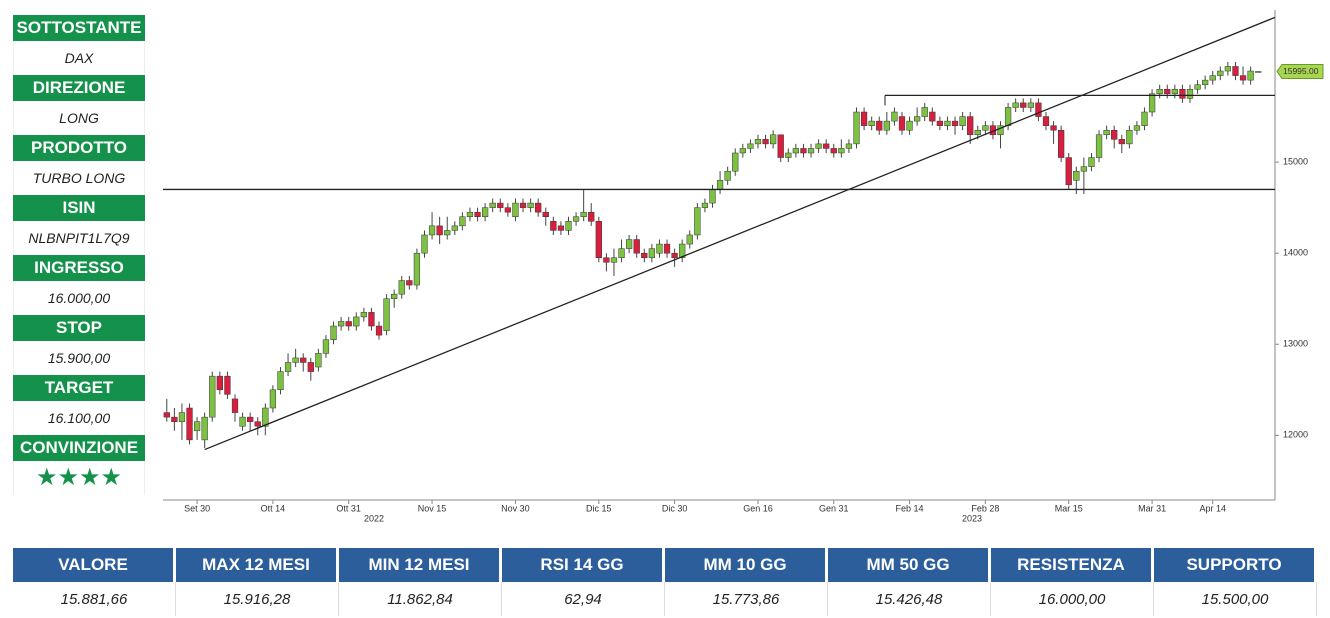 This screenshot has height=618, width=1330. I want to click on table-cell: 15.773,86, so click(746, 599).